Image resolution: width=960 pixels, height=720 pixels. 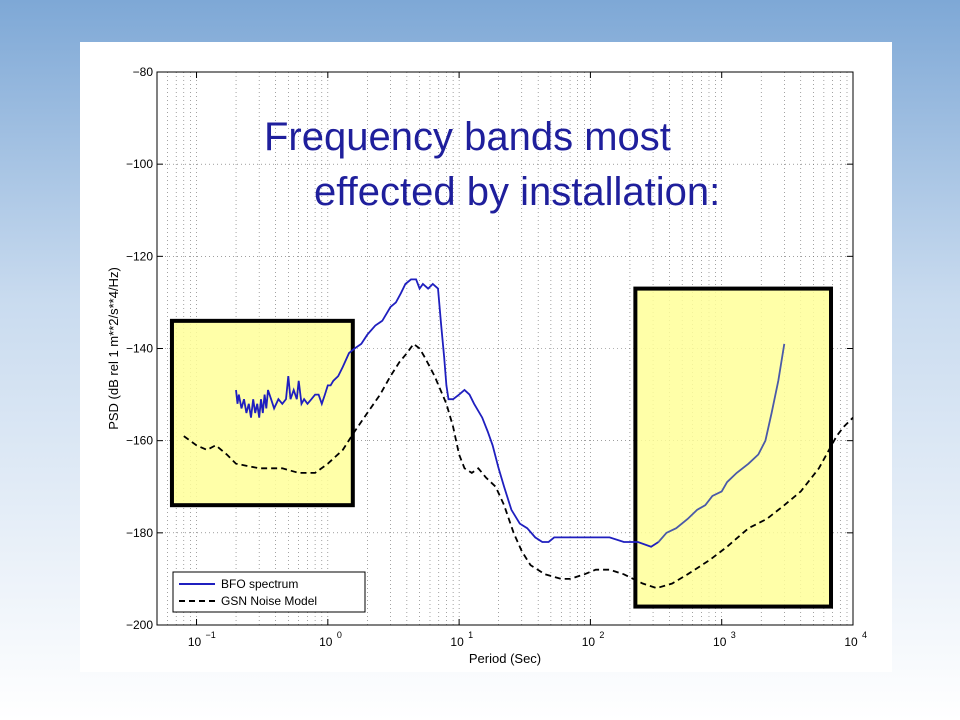 What do you see at coordinates (139, 164) in the screenshot?
I see `y-tick-label: −100` at bounding box center [139, 164].